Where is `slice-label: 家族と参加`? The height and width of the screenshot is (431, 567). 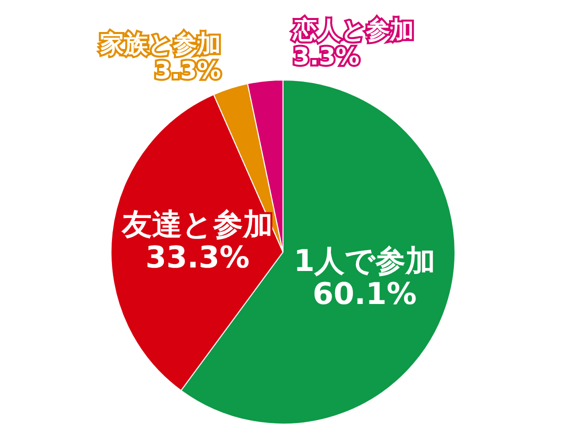
slice-label: 家族と参加 is located at coordinates (160, 44).